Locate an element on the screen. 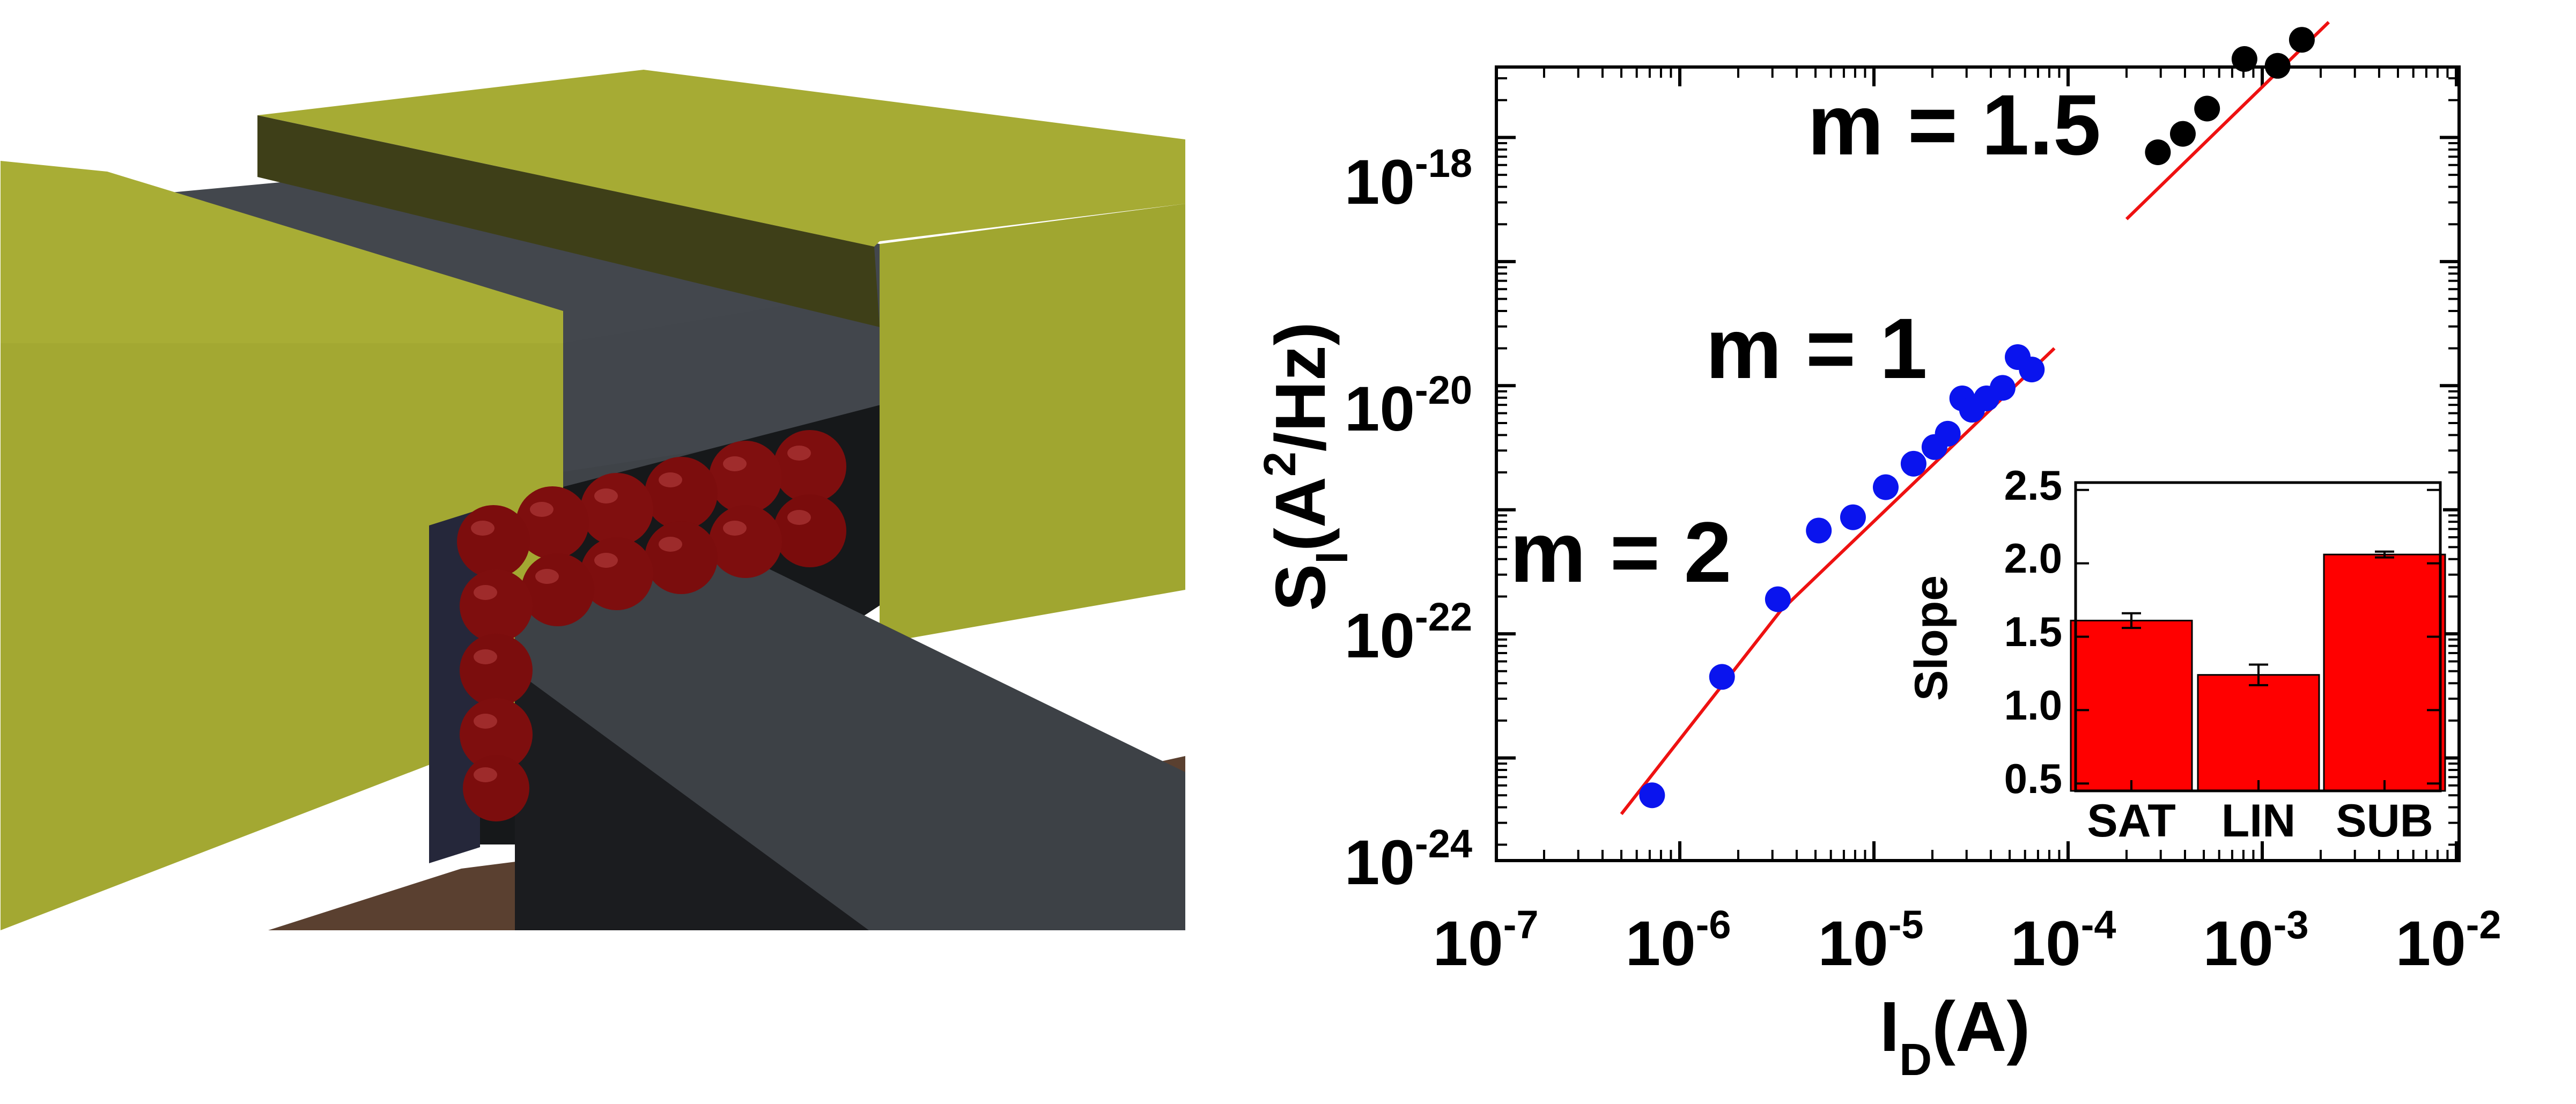  y-tick-labels: 10-18 10-20 10-22 10-24 is located at coordinates (1408, 519).